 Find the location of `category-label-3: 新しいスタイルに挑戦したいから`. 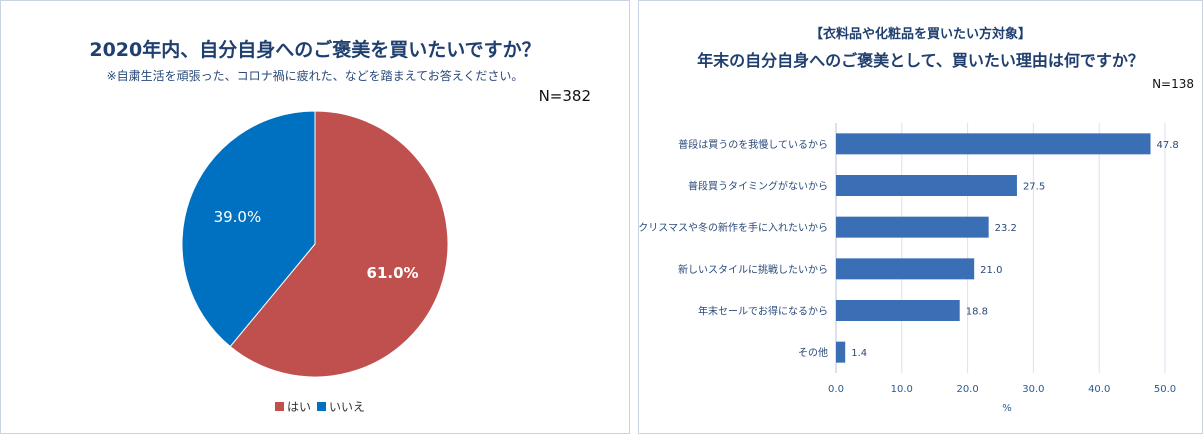

category-label-3: 新しいスタイルに挑戦したいから is located at coordinates (753, 269).